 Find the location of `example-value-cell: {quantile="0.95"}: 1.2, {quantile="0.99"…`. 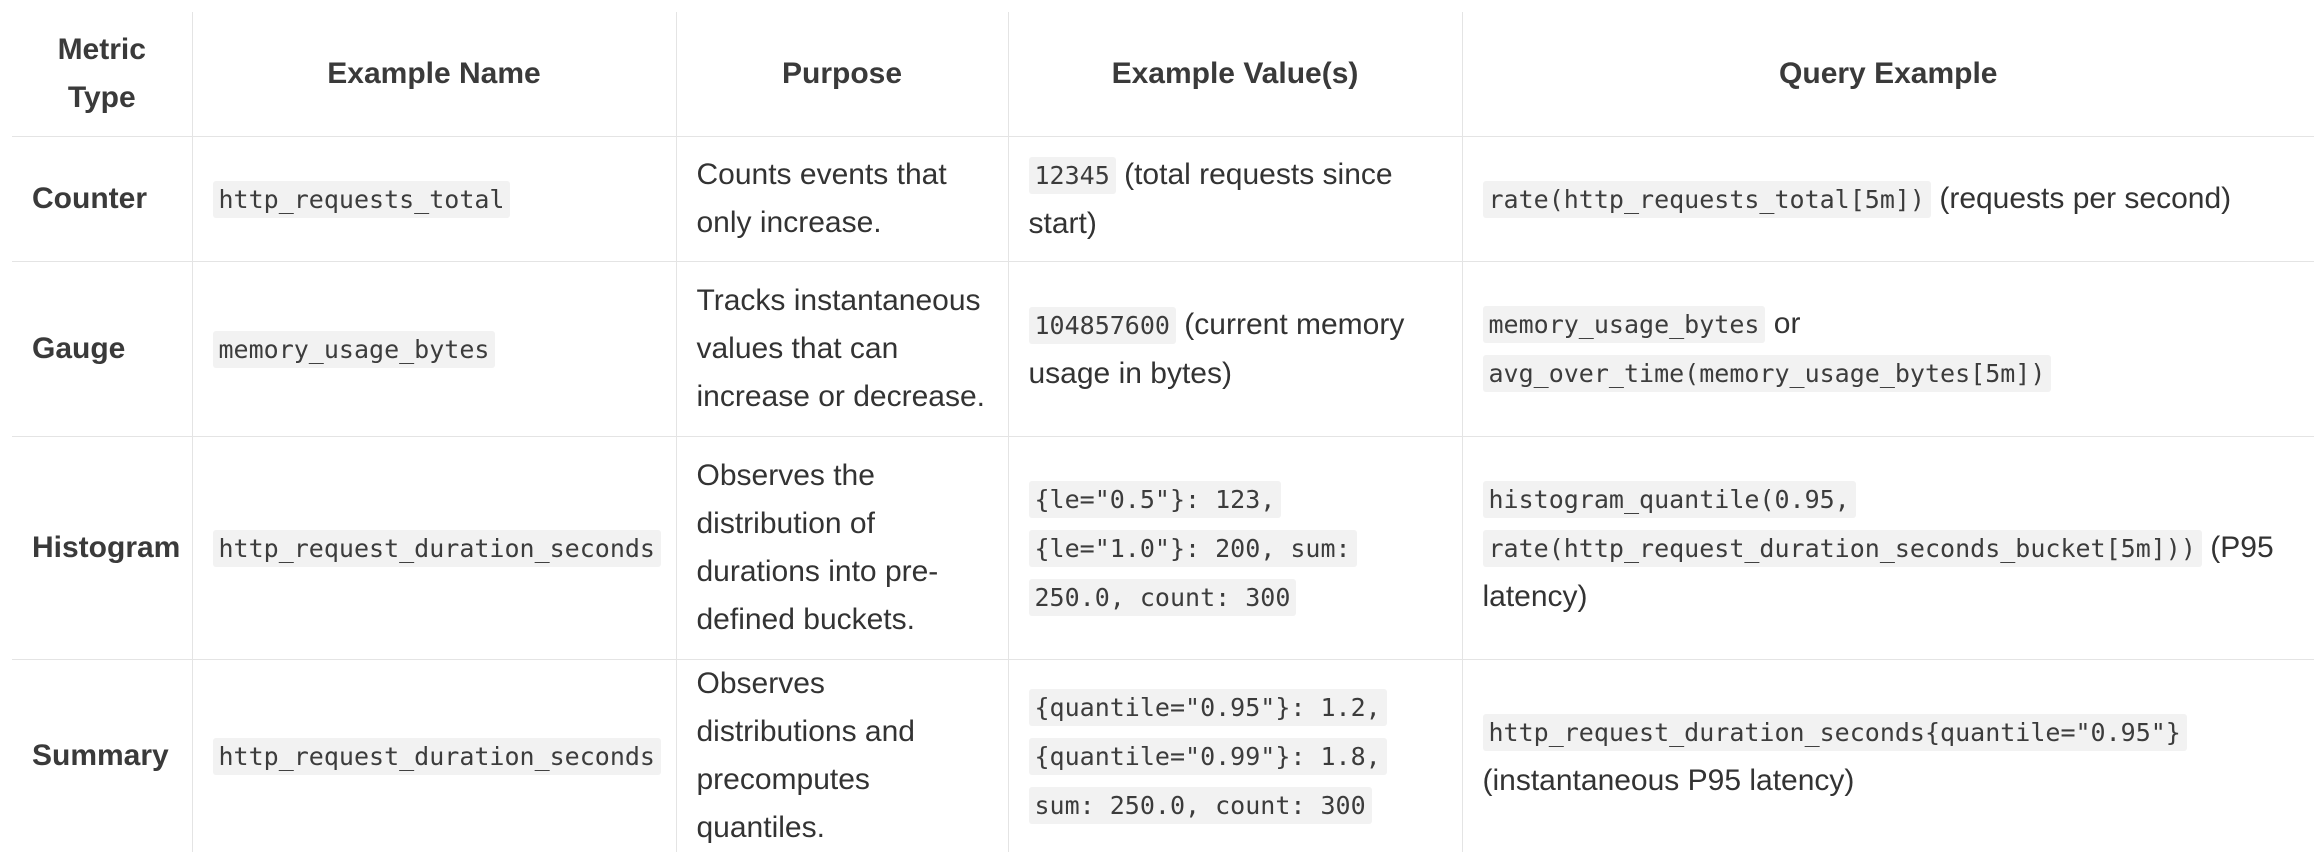

example-value-cell: {quantile="0.95"}: 1.2, {quantile="0.99"… is located at coordinates (1235, 756).